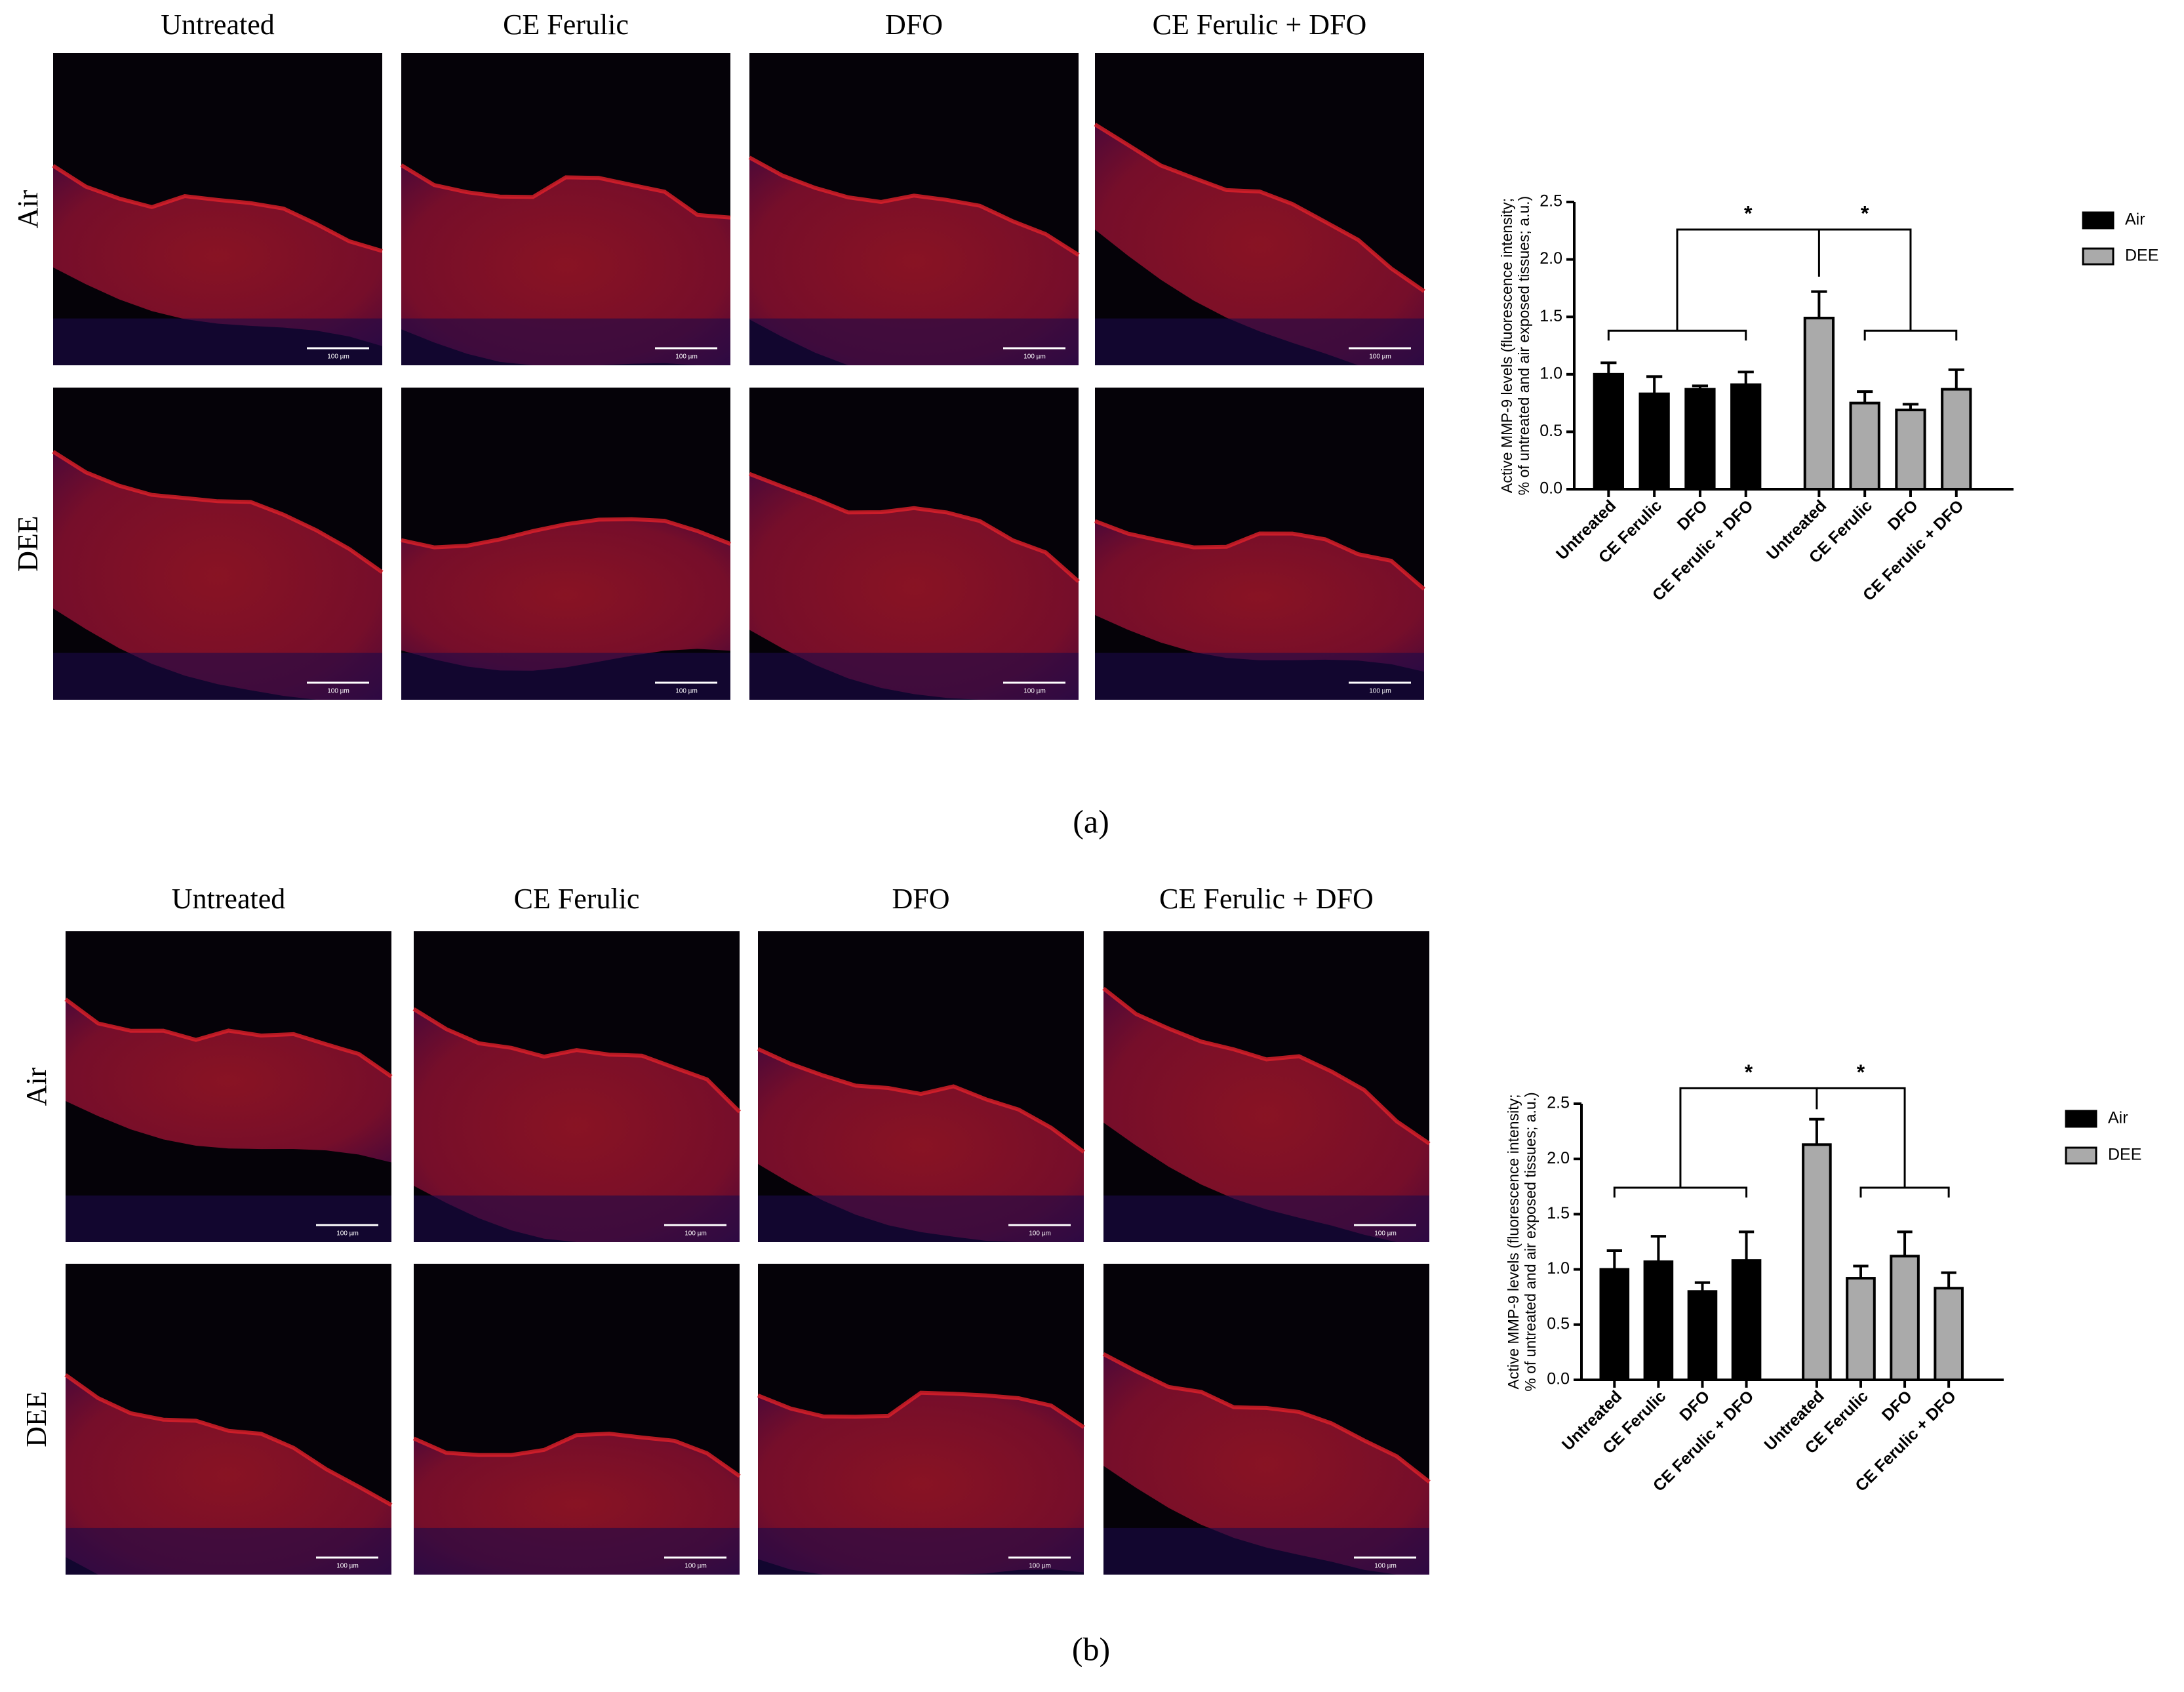 This screenshot has height=1692, width=2184. Describe the element at coordinates (2124, 1155) in the screenshot. I see `legend-label: DEE` at that location.